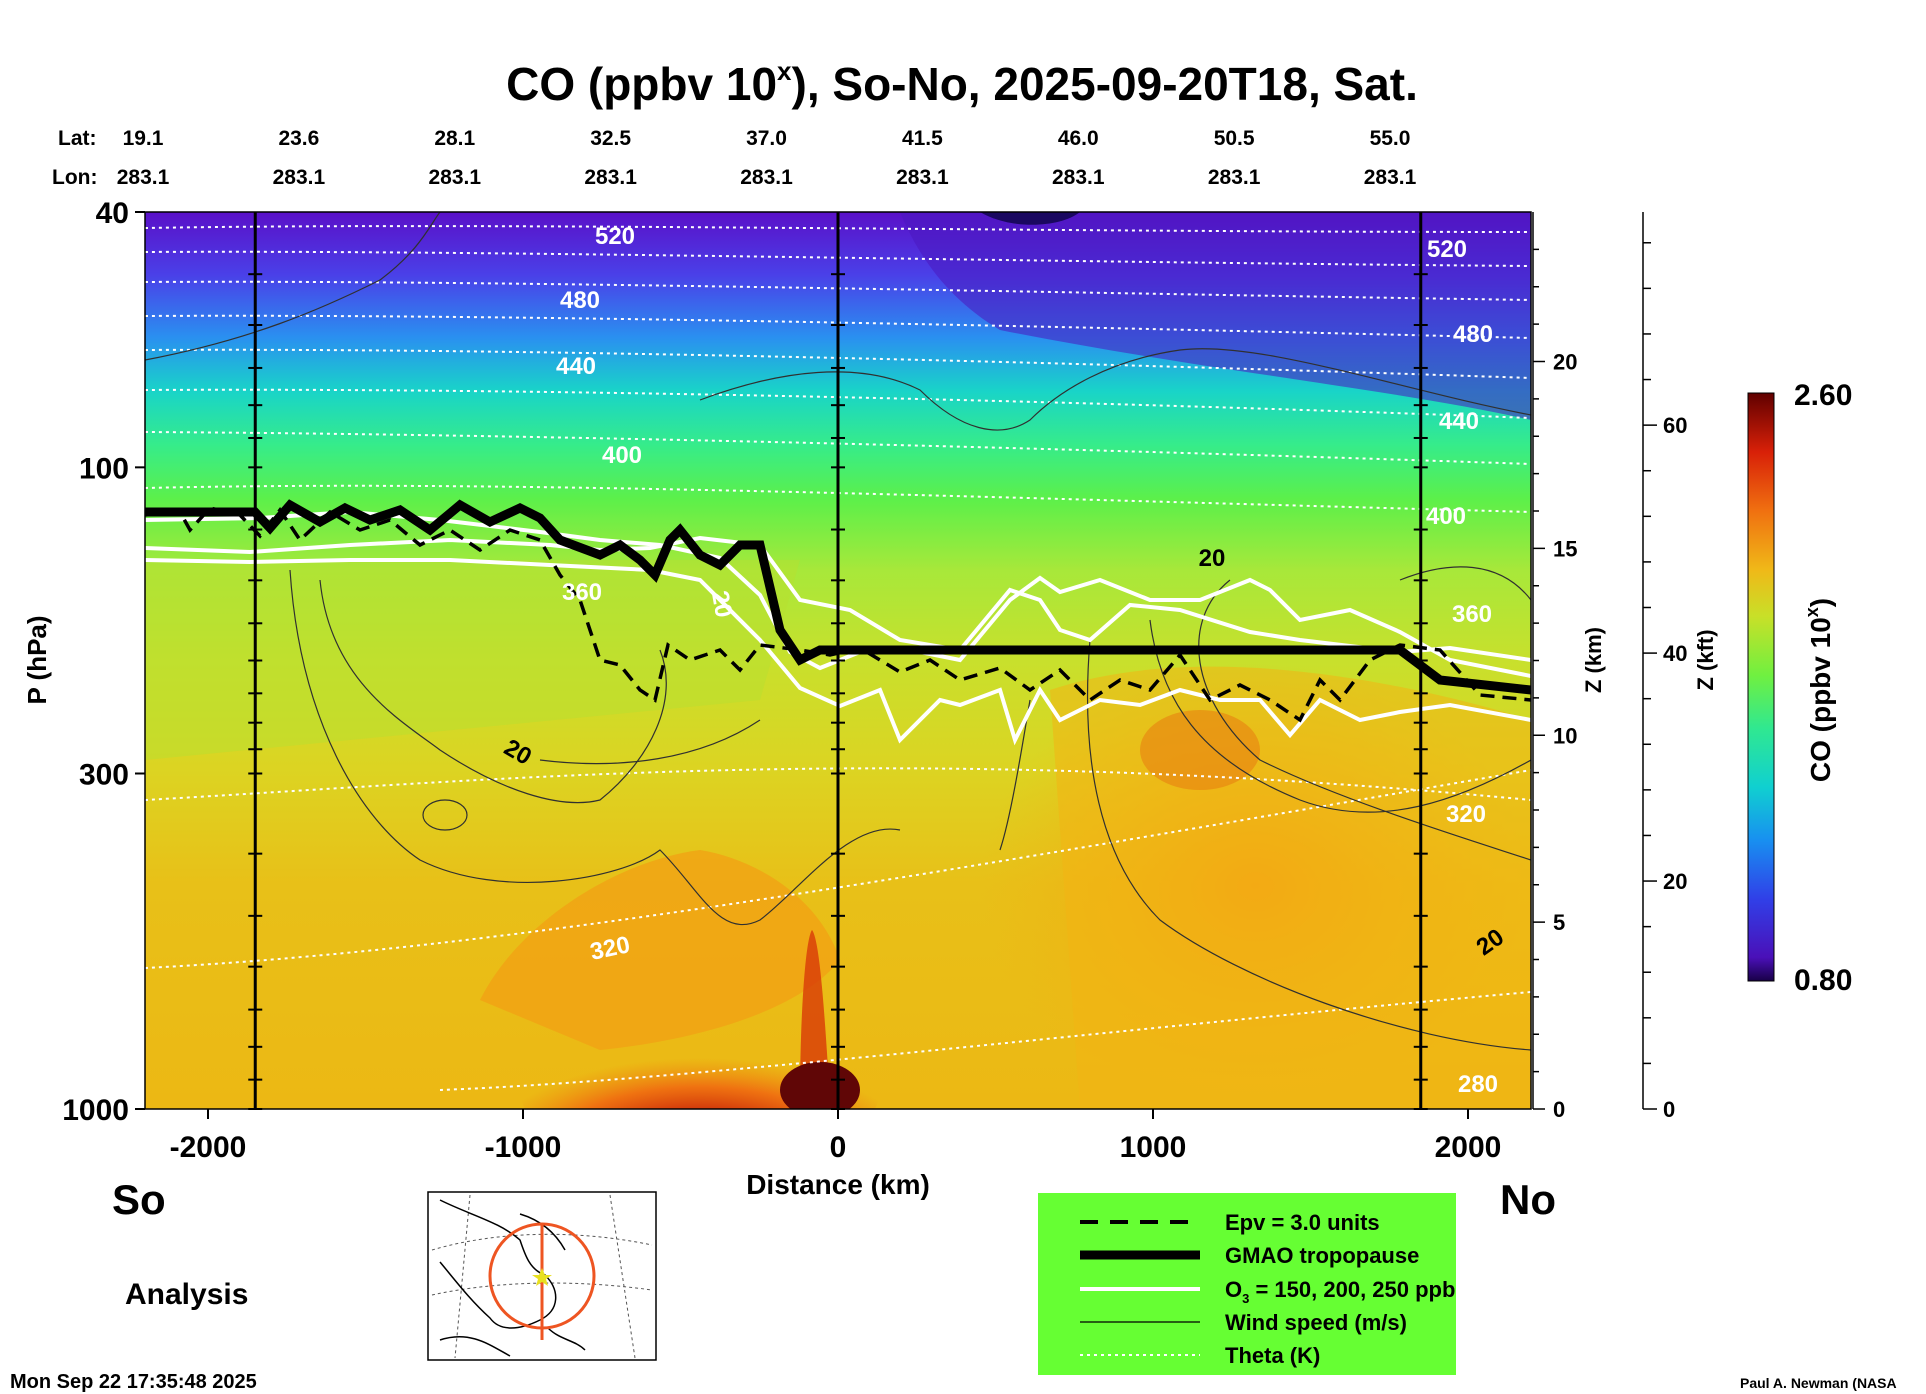  Describe the element at coordinates (1559, 922) in the screenshot. I see `z-km-tick-label: 5` at that location.